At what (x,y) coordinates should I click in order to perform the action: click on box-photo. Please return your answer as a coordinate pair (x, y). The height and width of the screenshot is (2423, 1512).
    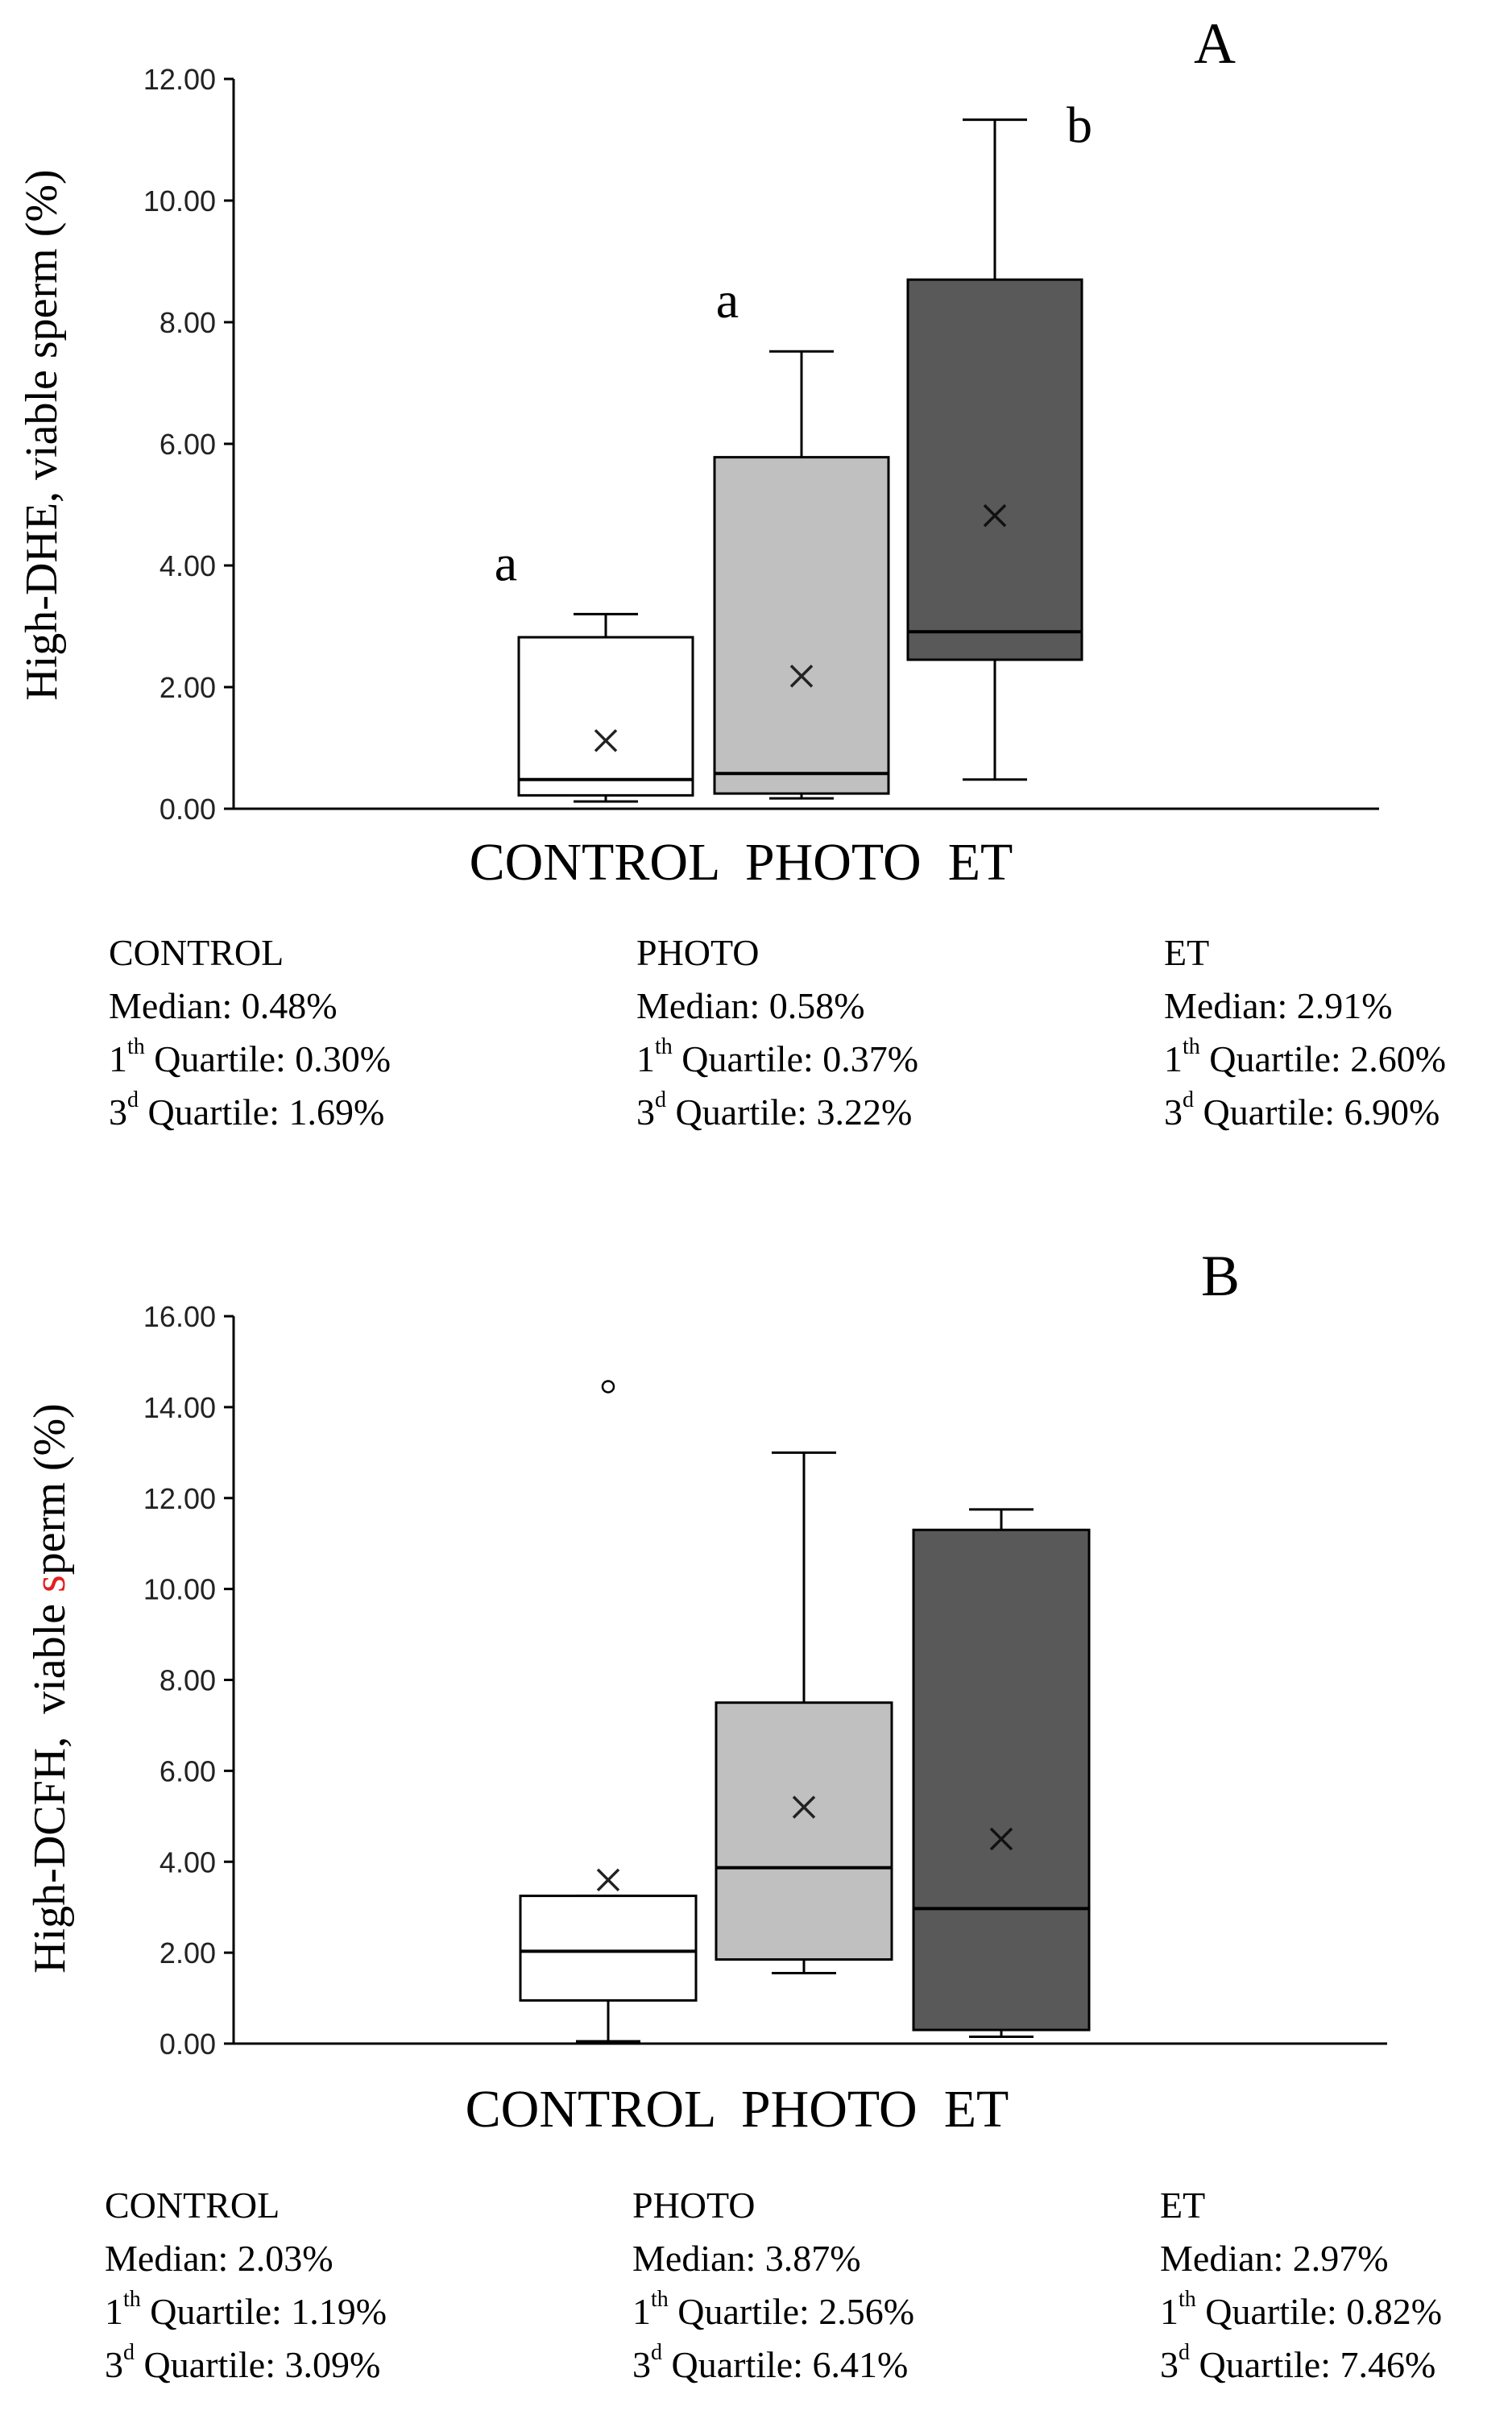
    Looking at the image, I should click on (804, 1713).